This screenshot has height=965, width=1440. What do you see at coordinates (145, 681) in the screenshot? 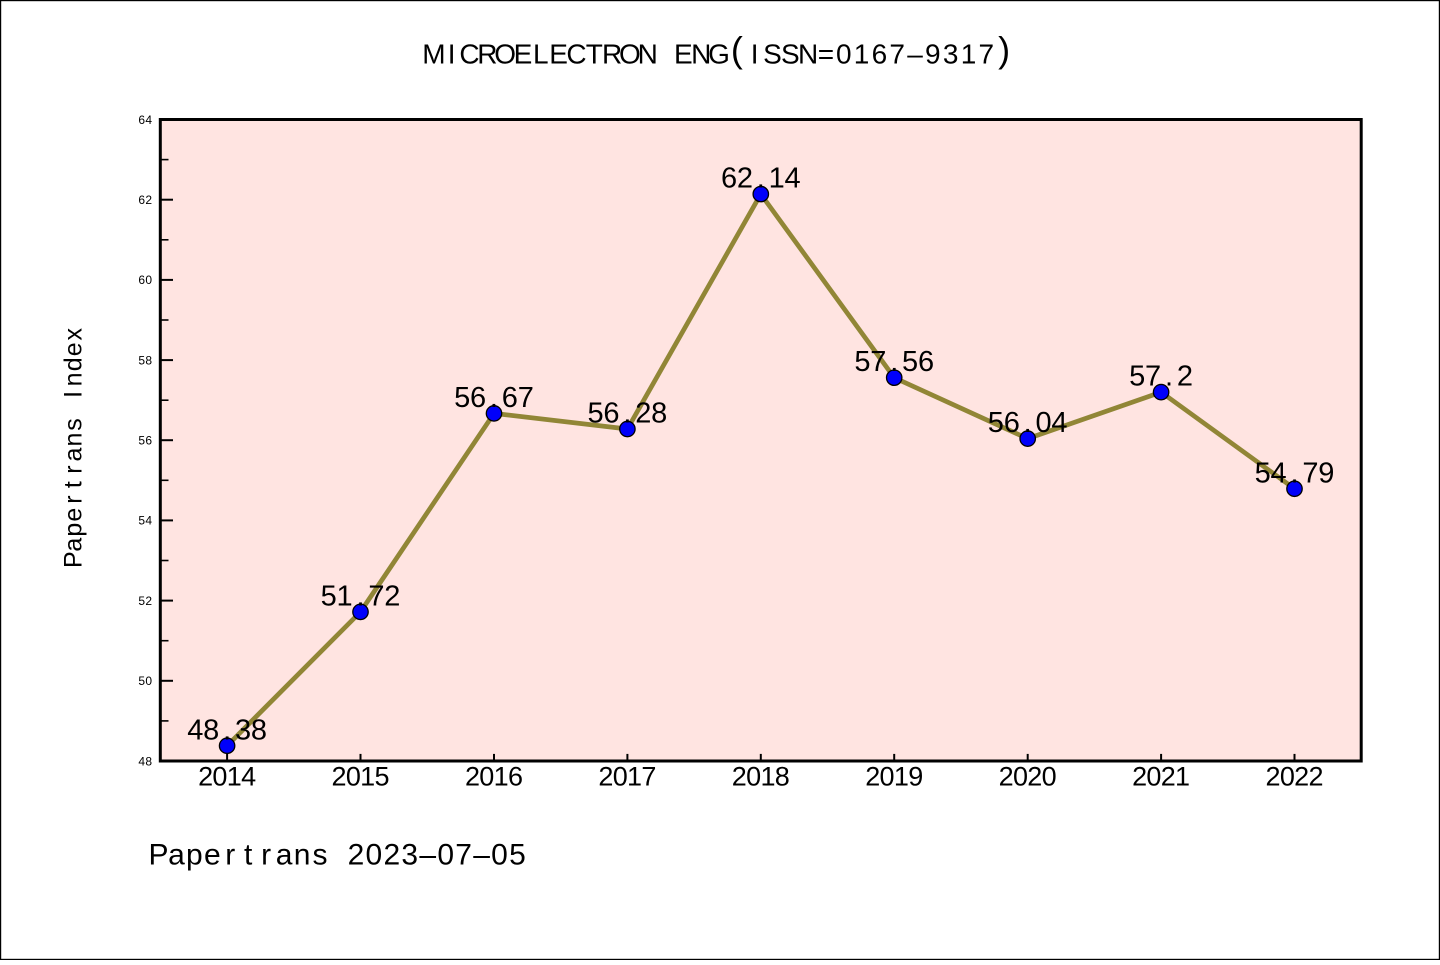
I see `svg-text: 50` at bounding box center [145, 681].